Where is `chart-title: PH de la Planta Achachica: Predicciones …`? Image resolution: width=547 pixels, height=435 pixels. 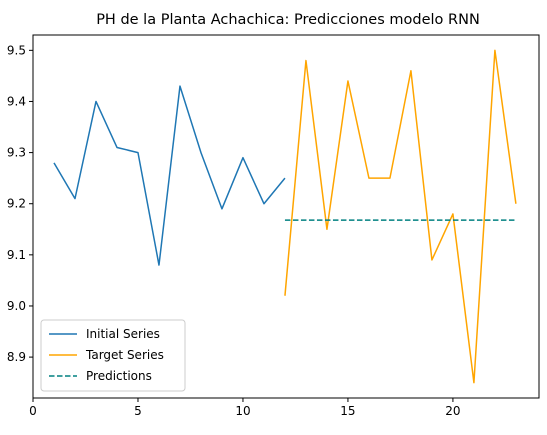 chart-title: PH de la Planta Achachica: Predicciones … is located at coordinates (288, 20).